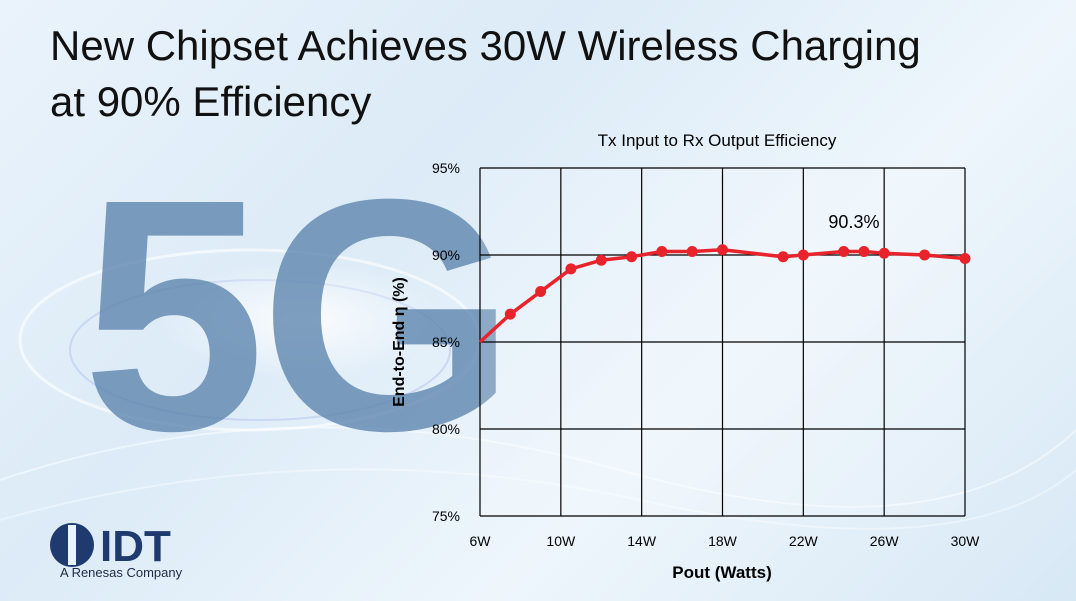 This screenshot has width=1076, height=601. Describe the element at coordinates (717, 140) in the screenshot. I see `chart-title: Tx Input to Rx Output Efficiency` at that location.